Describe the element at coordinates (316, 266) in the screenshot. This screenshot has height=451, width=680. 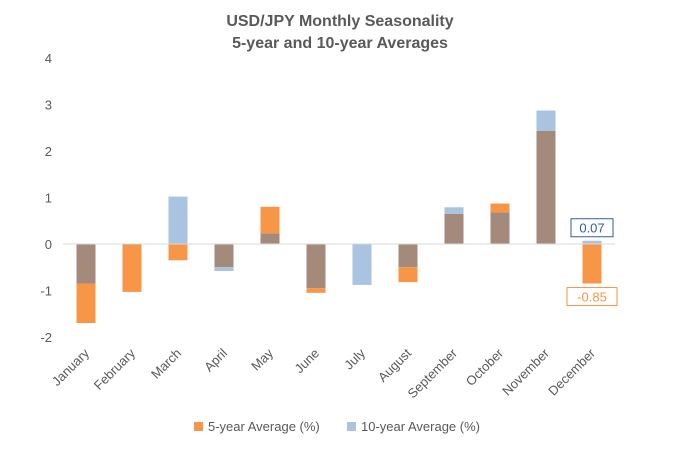
I see `bar-overlap-june` at that location.